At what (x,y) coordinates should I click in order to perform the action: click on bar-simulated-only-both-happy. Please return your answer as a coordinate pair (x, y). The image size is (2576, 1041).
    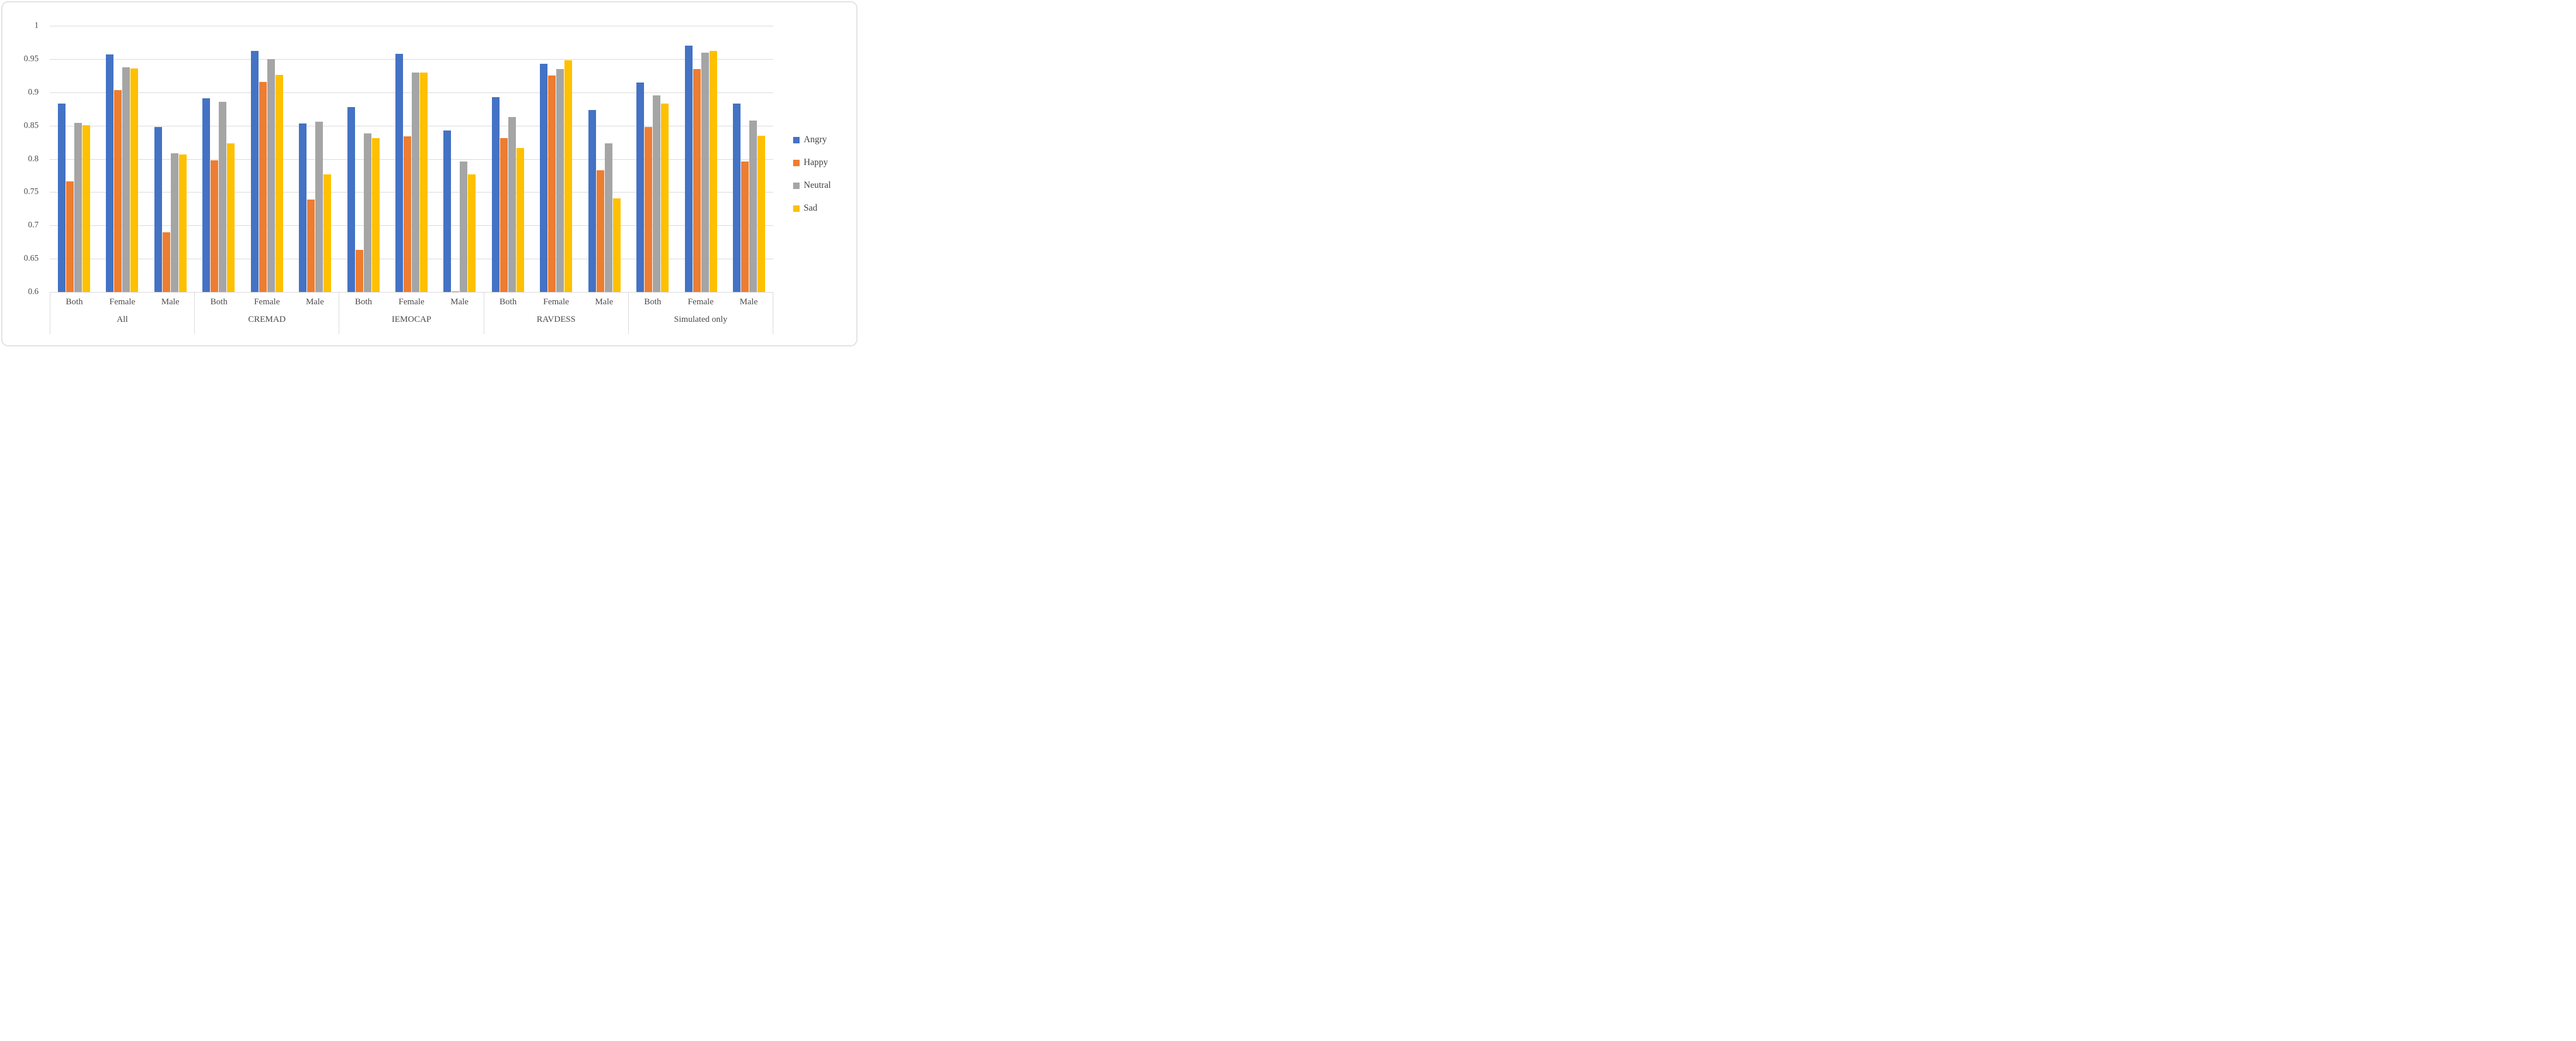
    Looking at the image, I should click on (649, 209).